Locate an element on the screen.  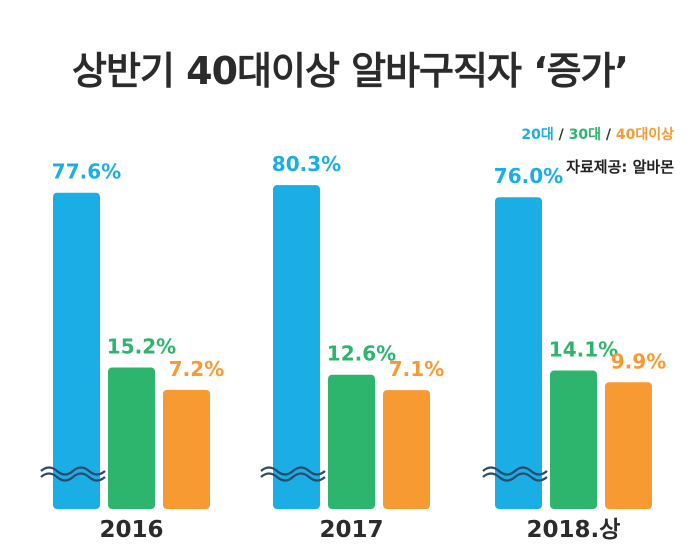
bar-2017-30대 is located at coordinates (351, 441).